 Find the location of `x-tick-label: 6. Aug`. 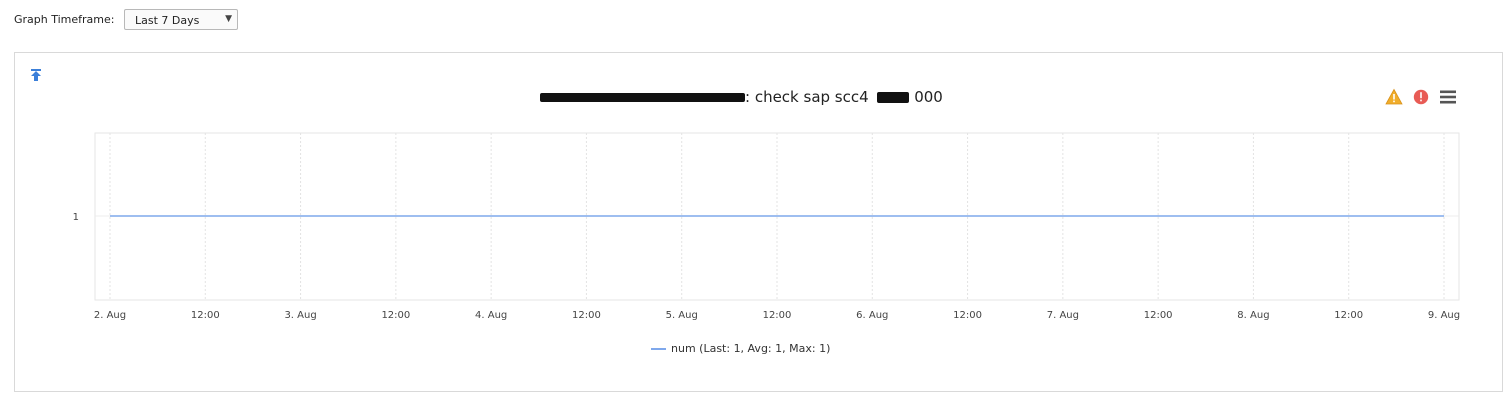

x-tick-label: 6. Aug is located at coordinates (872, 315).